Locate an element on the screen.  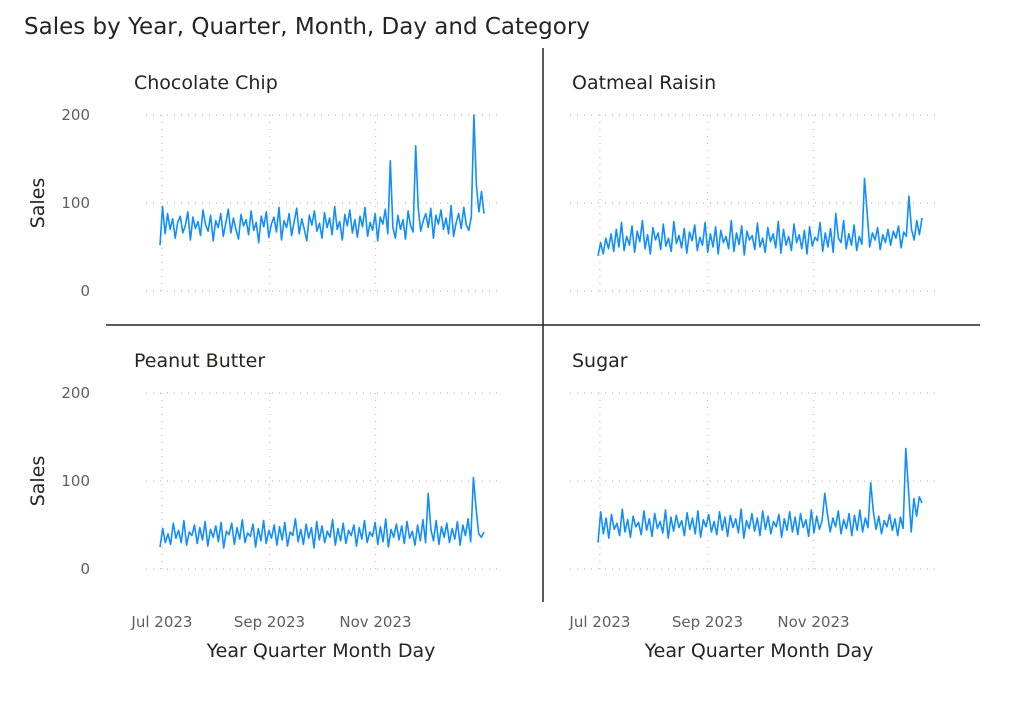
panel-title: Chocolate Chip is located at coordinates (206, 83).